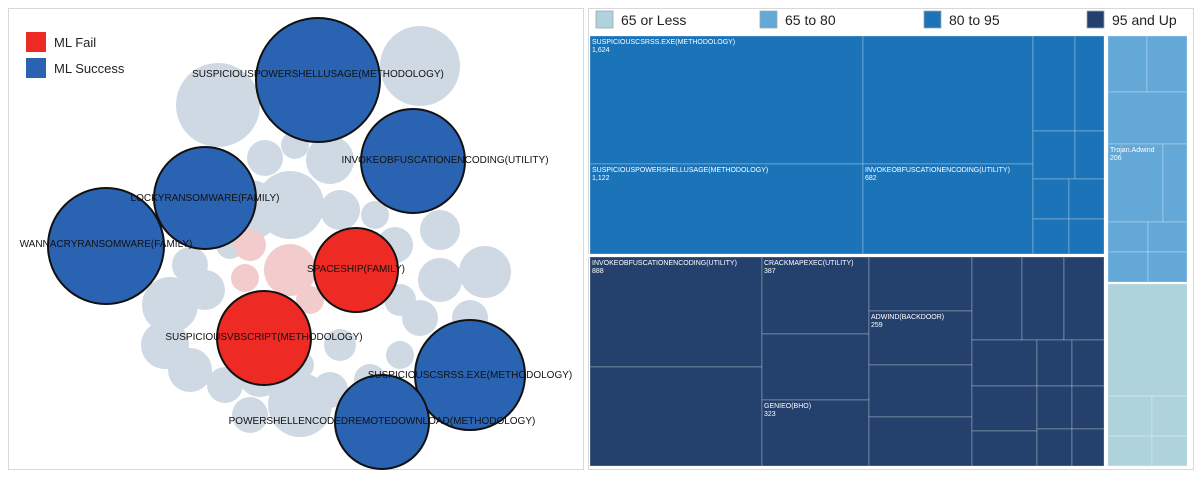 This screenshot has height=484, width=1202. What do you see at coordinates (601, 178) in the screenshot?
I see `tile-value: 1,122` at bounding box center [601, 178].